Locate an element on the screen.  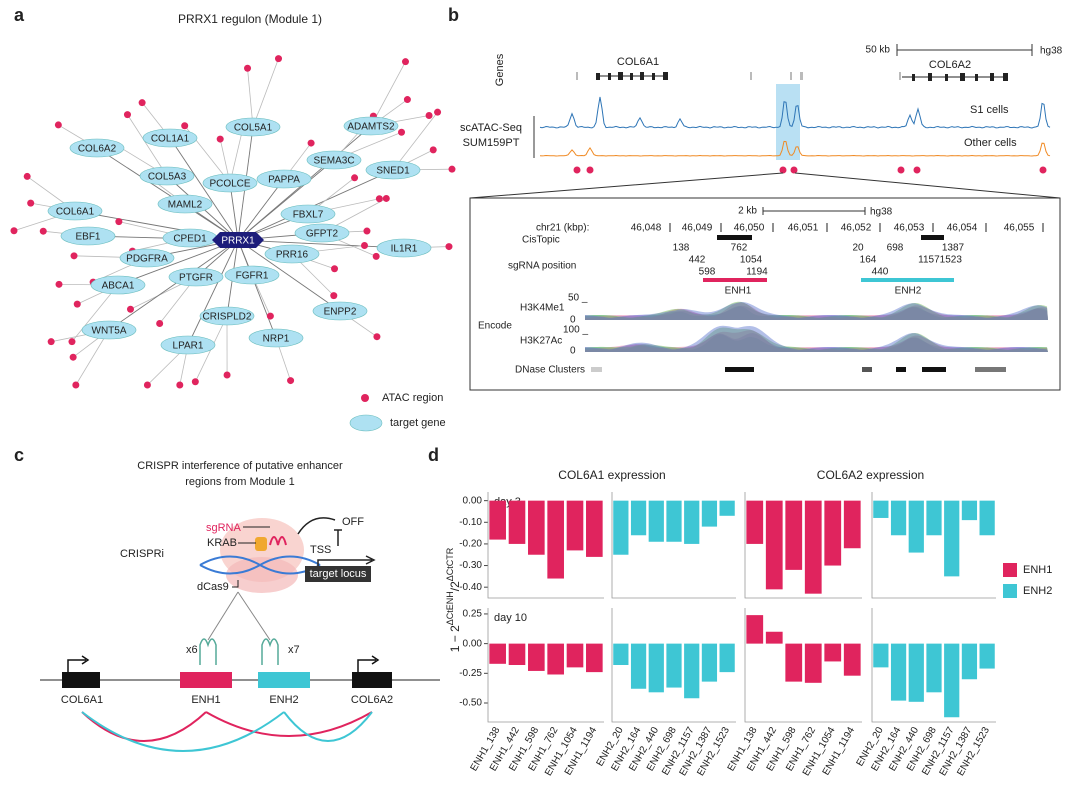
gene-label: PCOLCE is located at coordinates (229, 184).